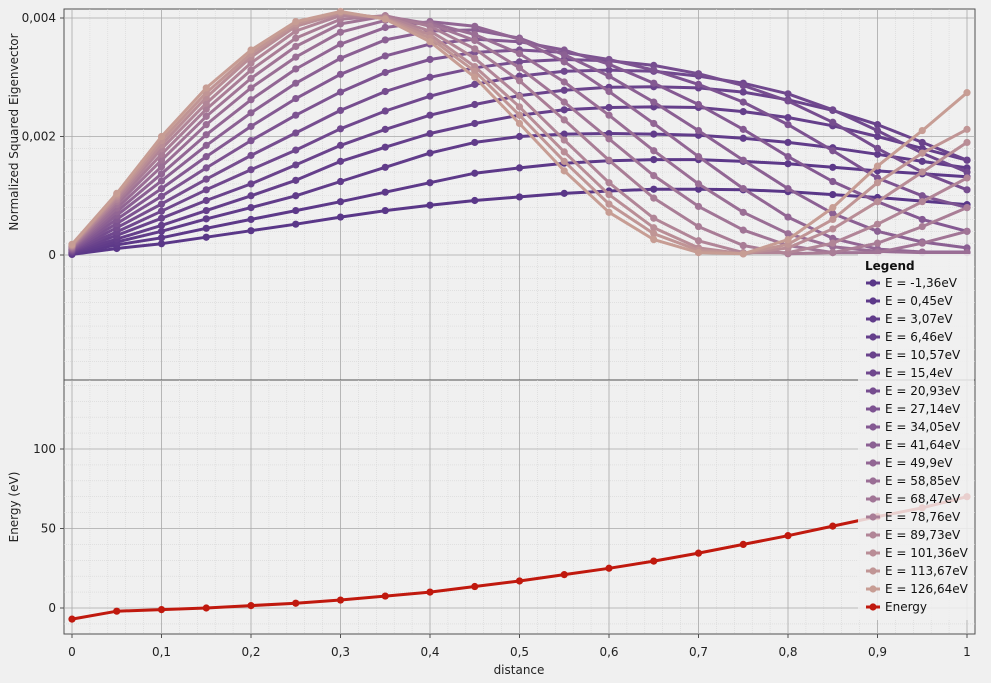 The image size is (991, 683). I want to click on legend-item: E = 0,45eV, so click(909, 301).